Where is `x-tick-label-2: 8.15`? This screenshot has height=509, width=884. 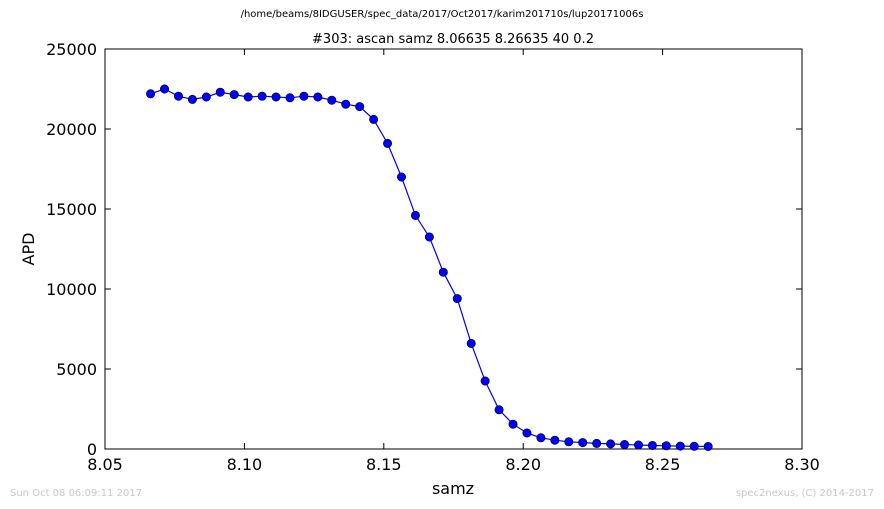 x-tick-label-2: 8.15 is located at coordinates (384, 464).